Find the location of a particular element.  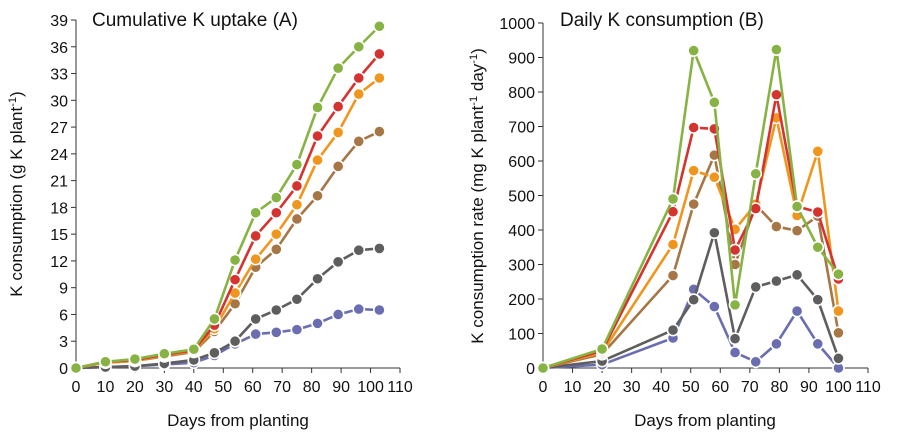

chart-b-x-tick-label: 10 is located at coordinates (573, 387).